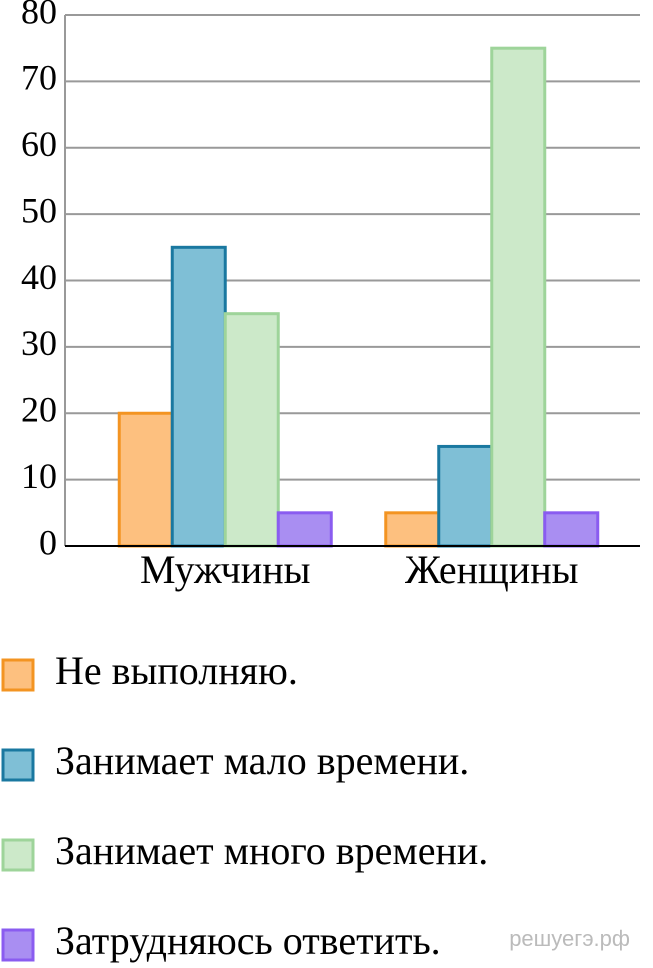  Describe the element at coordinates (39, 144) in the screenshot. I see `y-tick-label: 60` at that location.